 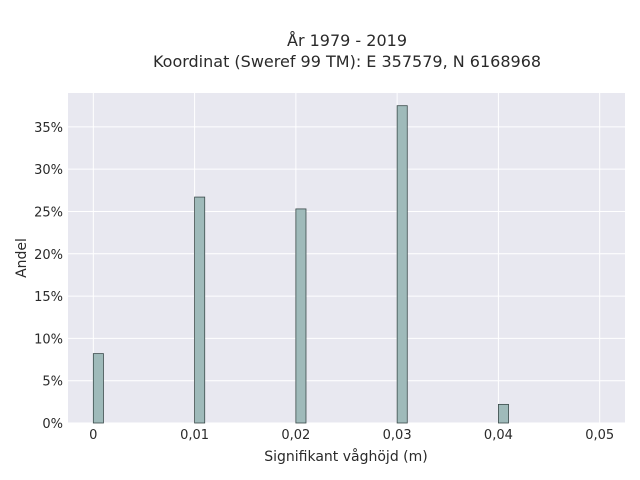 I want to click on y-tick-label: 10%, so click(x=48, y=339).